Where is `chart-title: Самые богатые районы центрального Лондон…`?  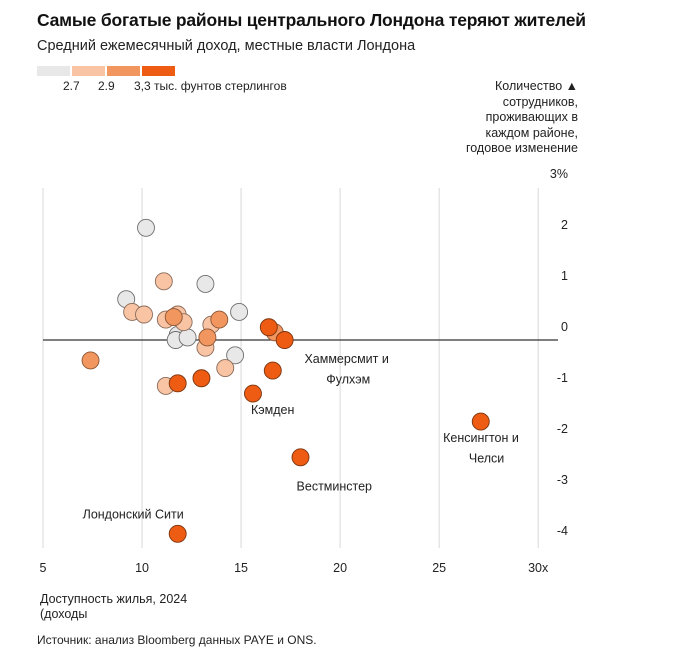 chart-title: Самые богатые районы центрального Лондон… is located at coordinates (311, 20).